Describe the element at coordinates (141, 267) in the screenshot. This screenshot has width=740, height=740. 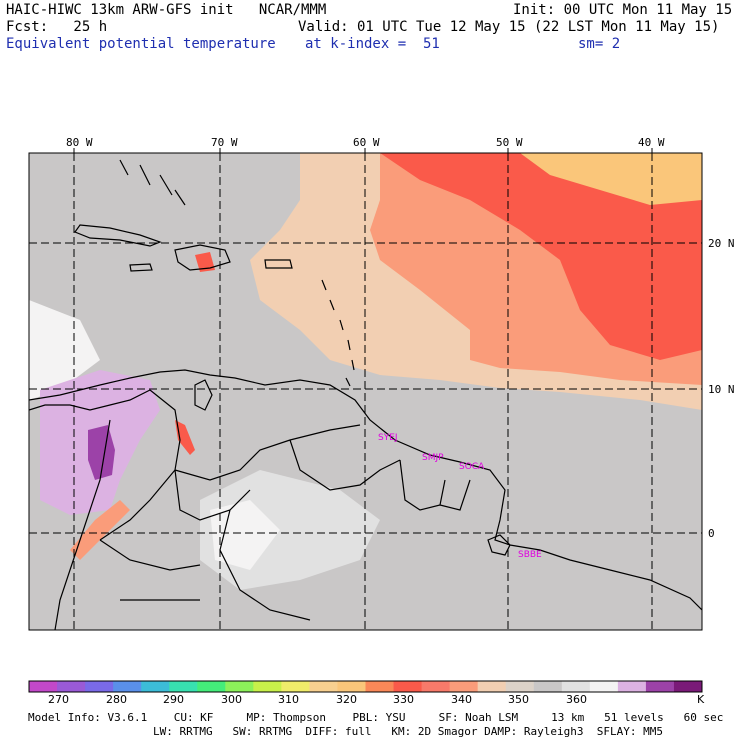
I see `jamaica-coast` at that location.